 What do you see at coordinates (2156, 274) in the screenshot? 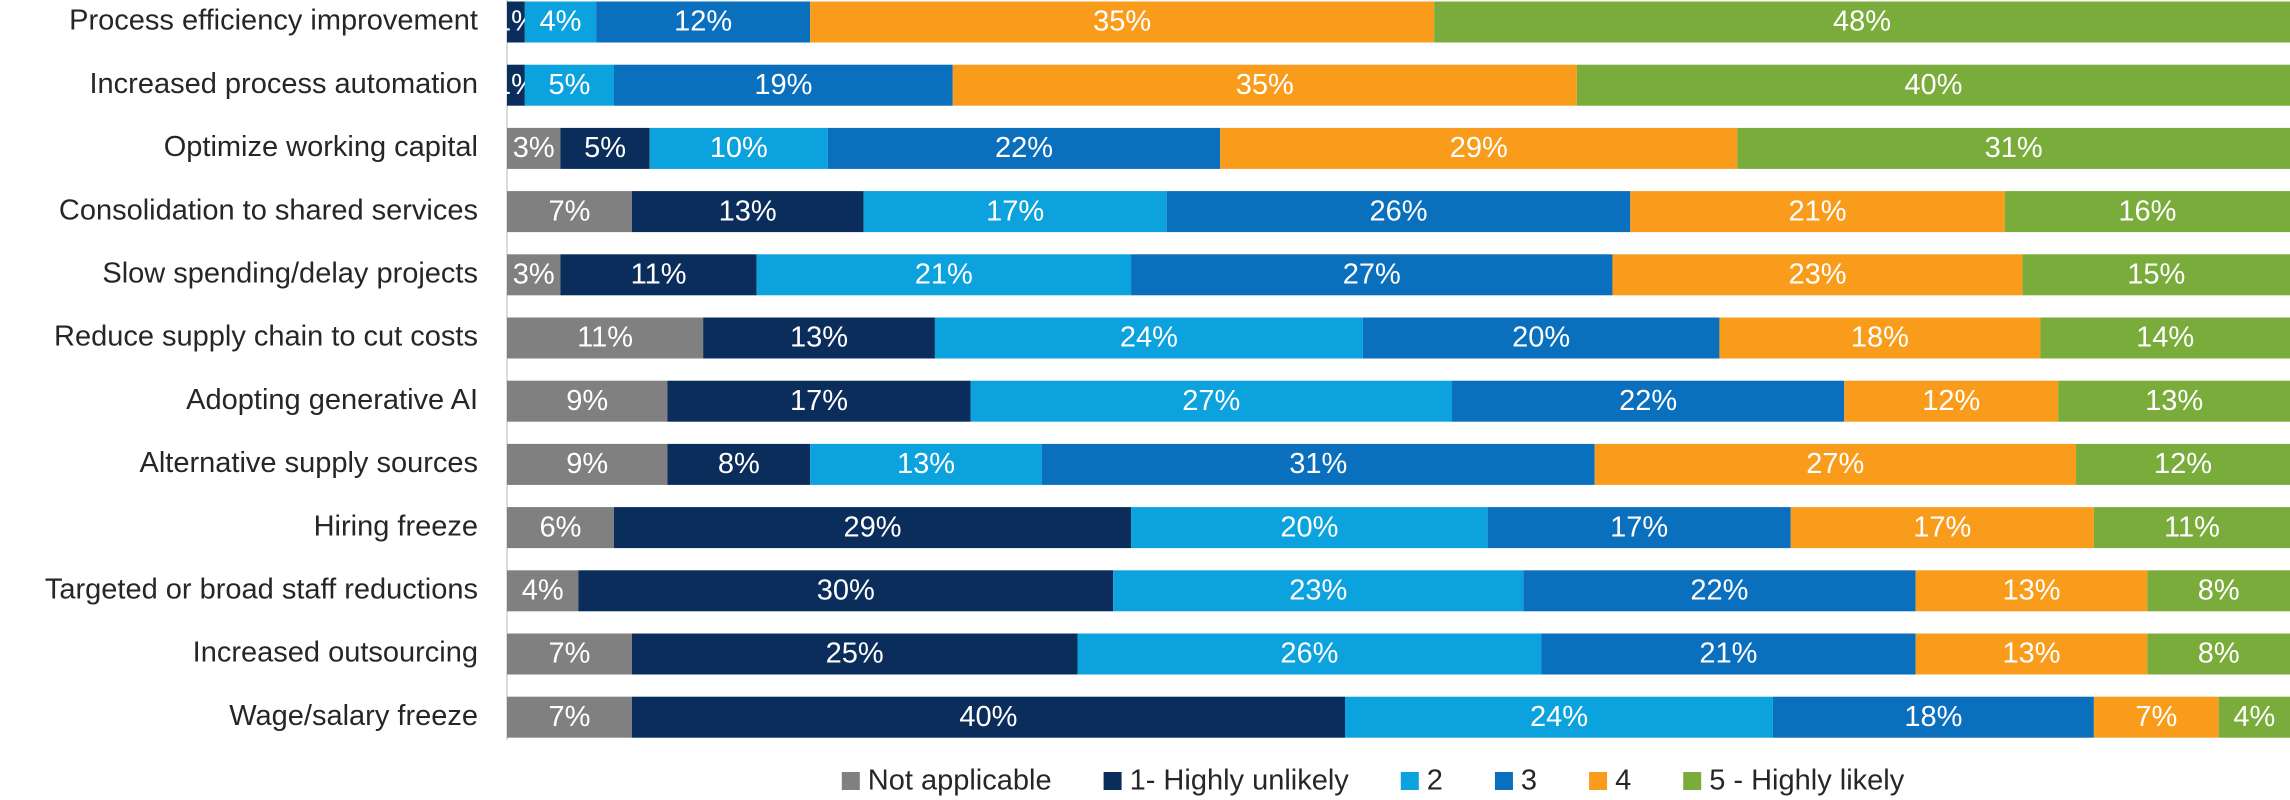
I see `data-label: 15%` at bounding box center [2156, 274].